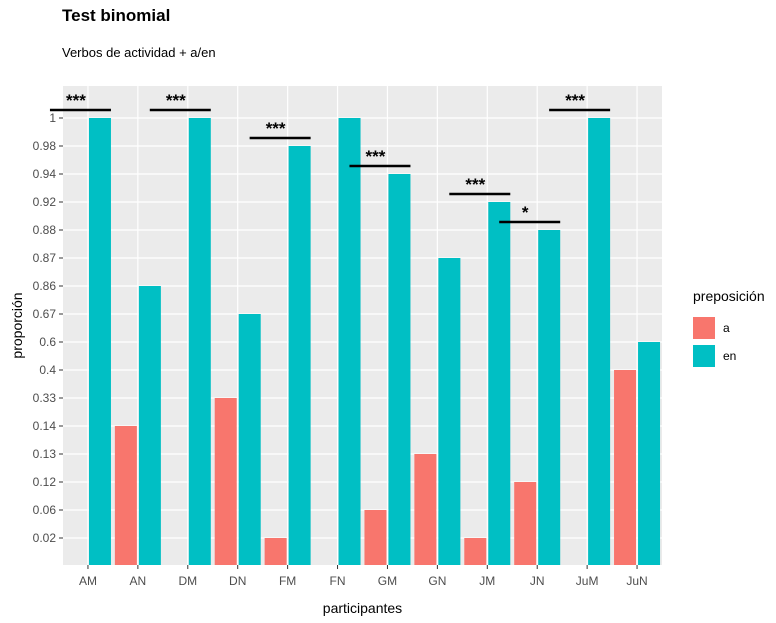 The image size is (776, 623). I want to click on y-tick-label: 0.67, so click(45, 314).